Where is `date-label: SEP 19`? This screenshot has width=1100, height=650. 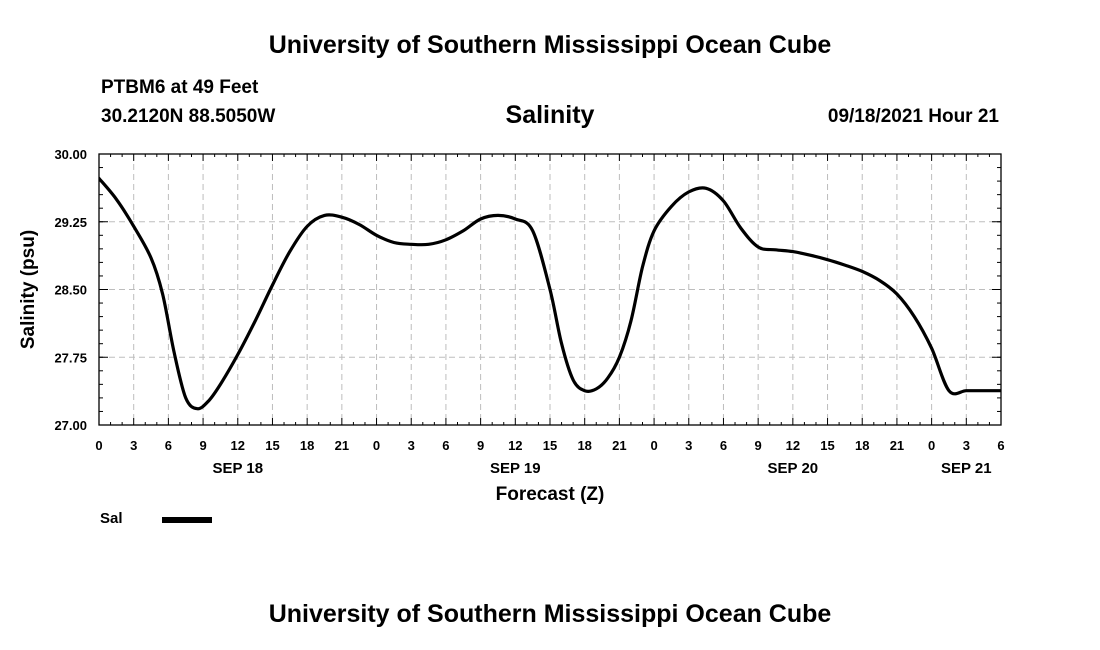 date-label: SEP 19 is located at coordinates (515, 468).